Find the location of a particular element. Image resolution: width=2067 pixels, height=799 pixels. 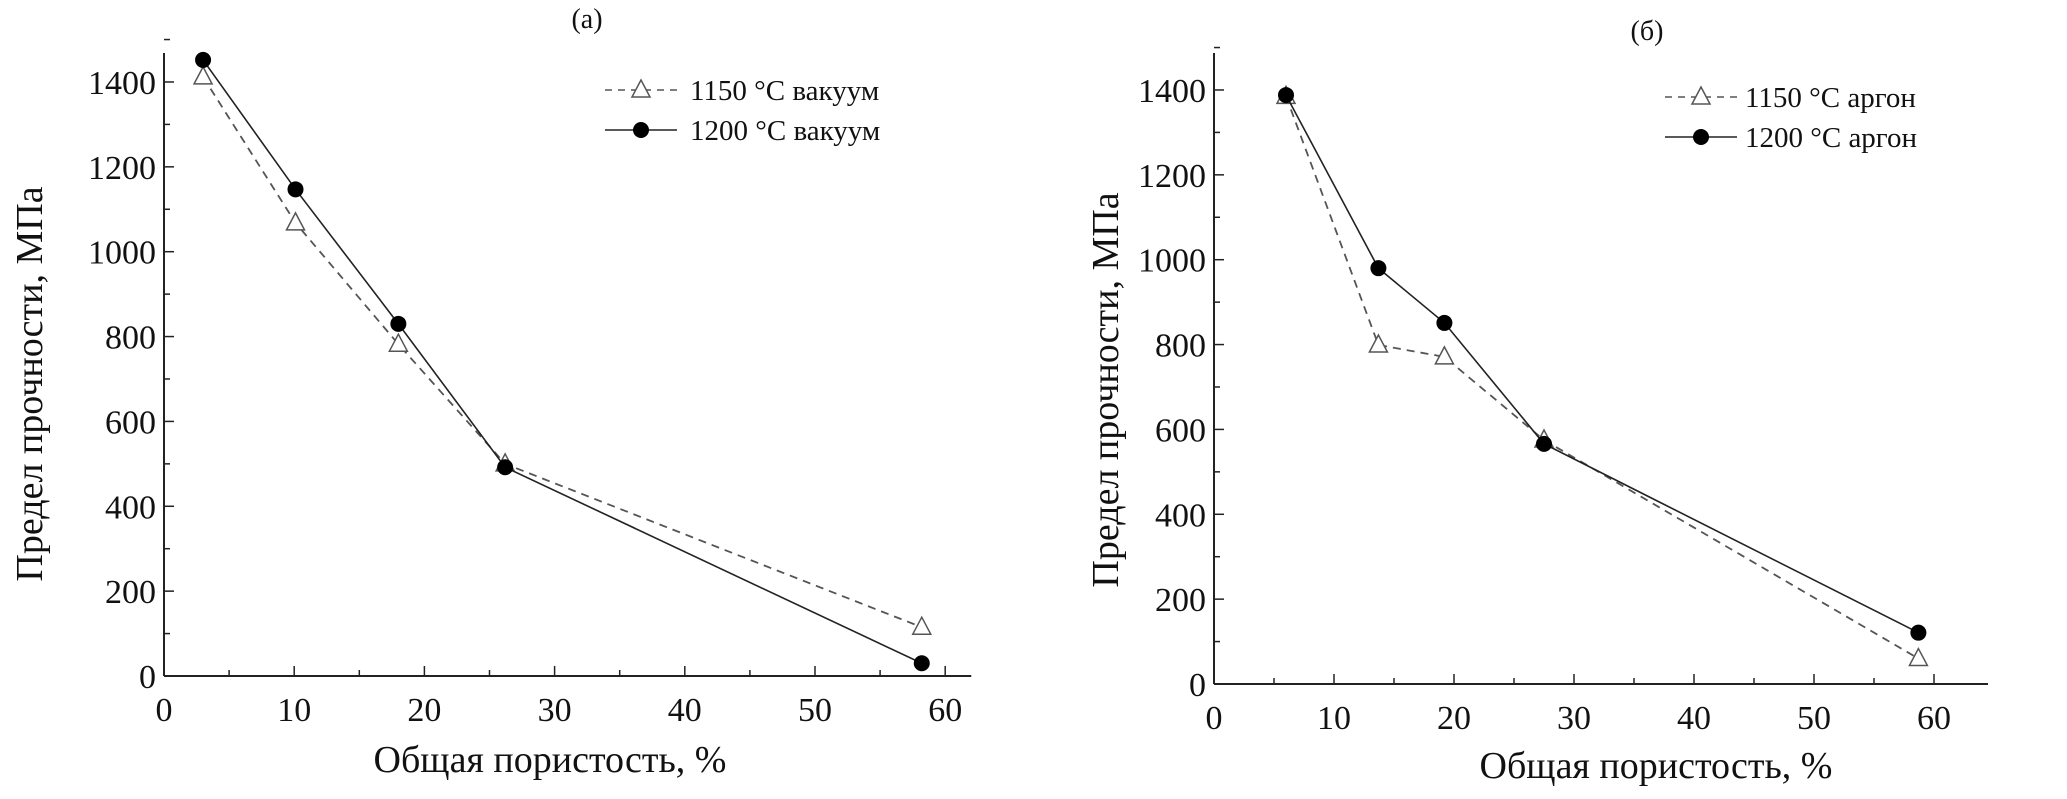

panel-title: (а) is located at coordinates (586, 19).